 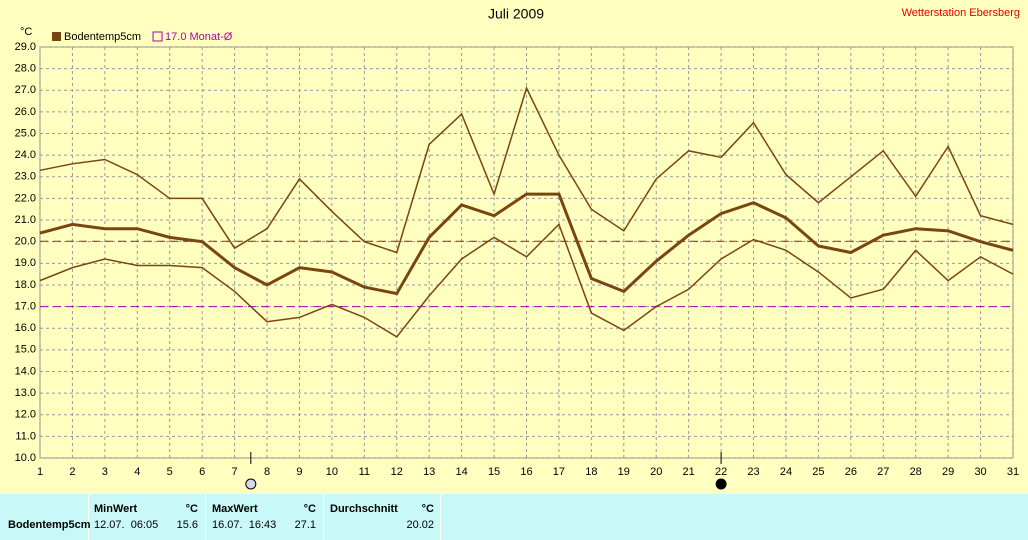 What do you see at coordinates (25, 306) in the screenshot?
I see `y-tick-label: 17.0` at bounding box center [25, 306].